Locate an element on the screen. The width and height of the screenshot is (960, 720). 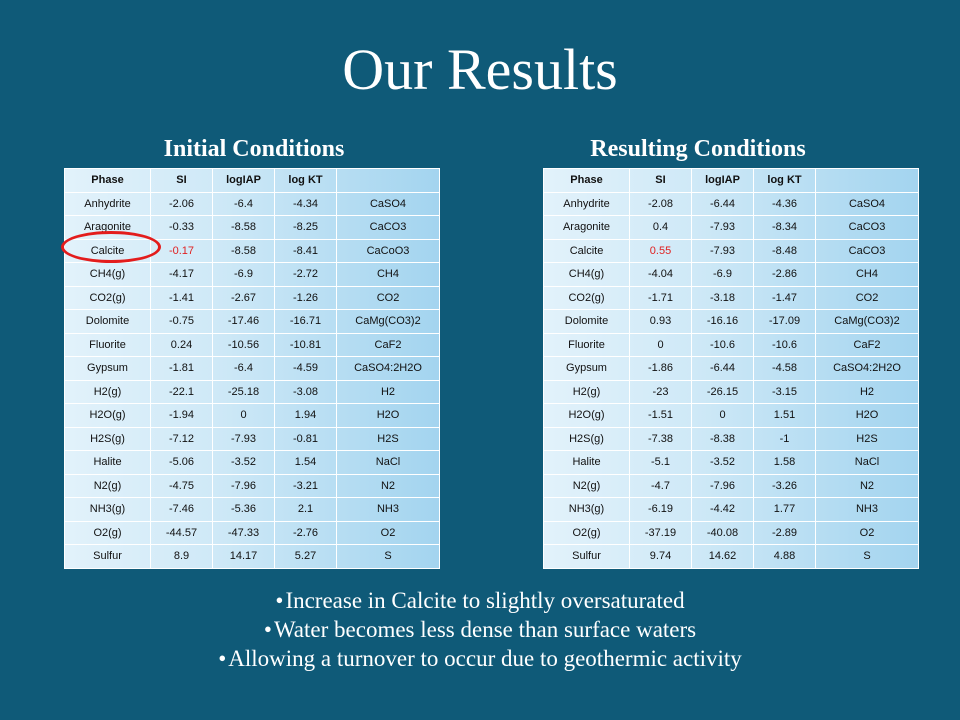
cell-logkt: -4.36 is located at coordinates (784, 203).